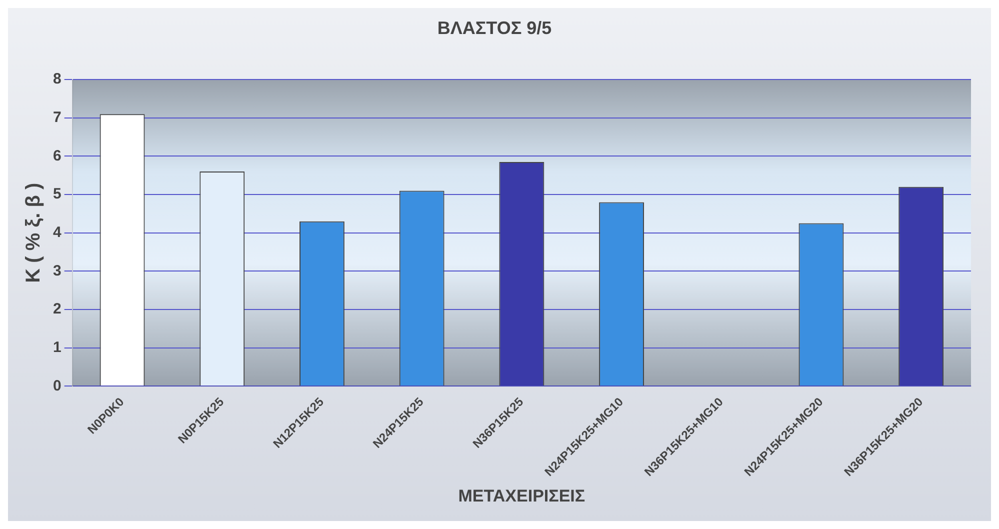  What do you see at coordinates (57, 233) in the screenshot?
I see `y-tick-label: 4` at bounding box center [57, 233].